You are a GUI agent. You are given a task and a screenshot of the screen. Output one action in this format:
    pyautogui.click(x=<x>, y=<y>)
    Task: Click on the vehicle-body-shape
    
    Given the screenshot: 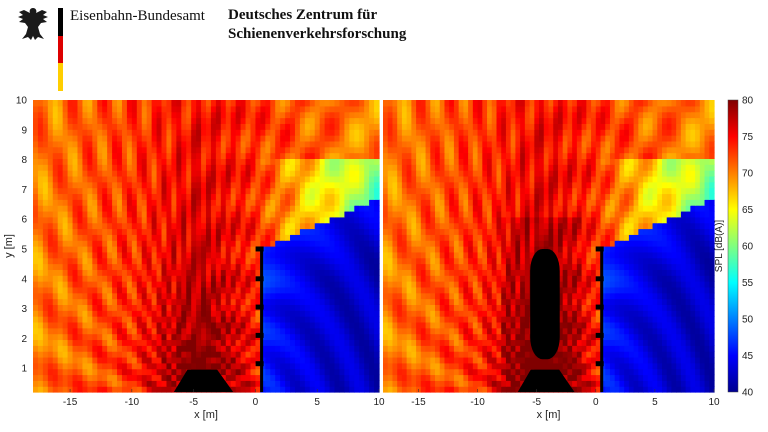 What is the action you would take?
    pyautogui.click(x=545, y=304)
    